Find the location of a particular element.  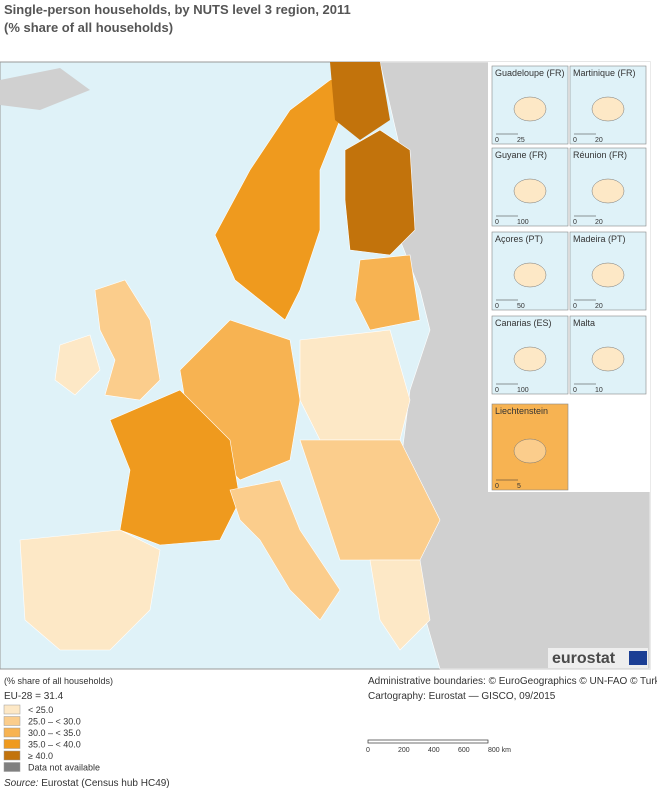

legend-label: < 25.0 is located at coordinates (40, 710).